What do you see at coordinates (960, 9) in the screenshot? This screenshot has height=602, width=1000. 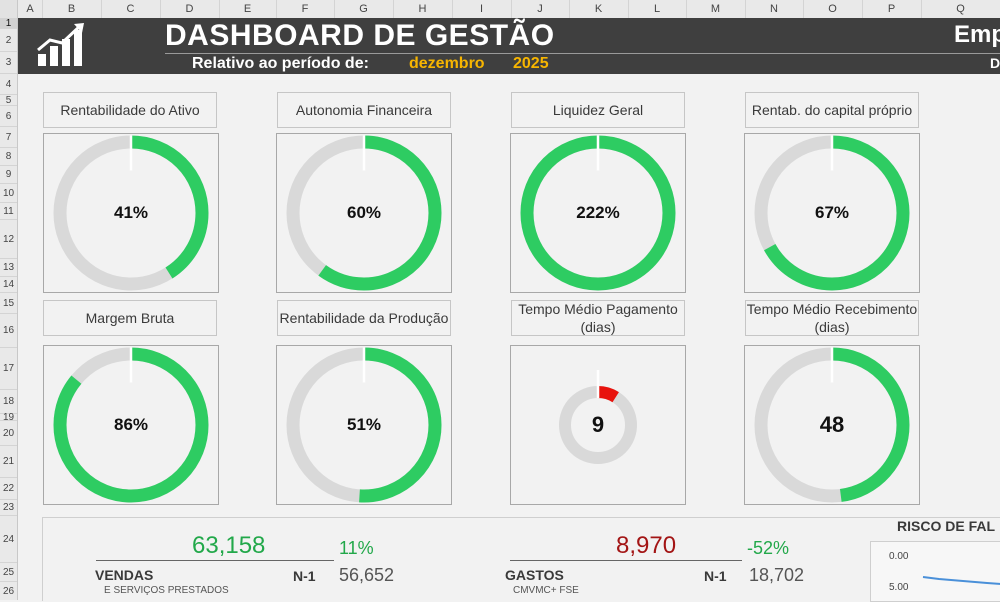 I see `column-header-q: Q` at bounding box center [960, 9].